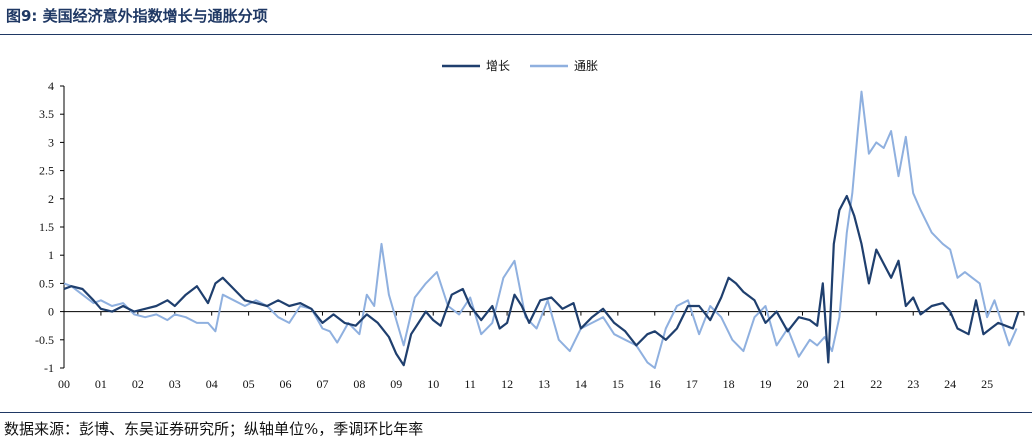 The image size is (1032, 444). Describe the element at coordinates (839, 384) in the screenshot. I see `x-tick-label: 21` at that location.